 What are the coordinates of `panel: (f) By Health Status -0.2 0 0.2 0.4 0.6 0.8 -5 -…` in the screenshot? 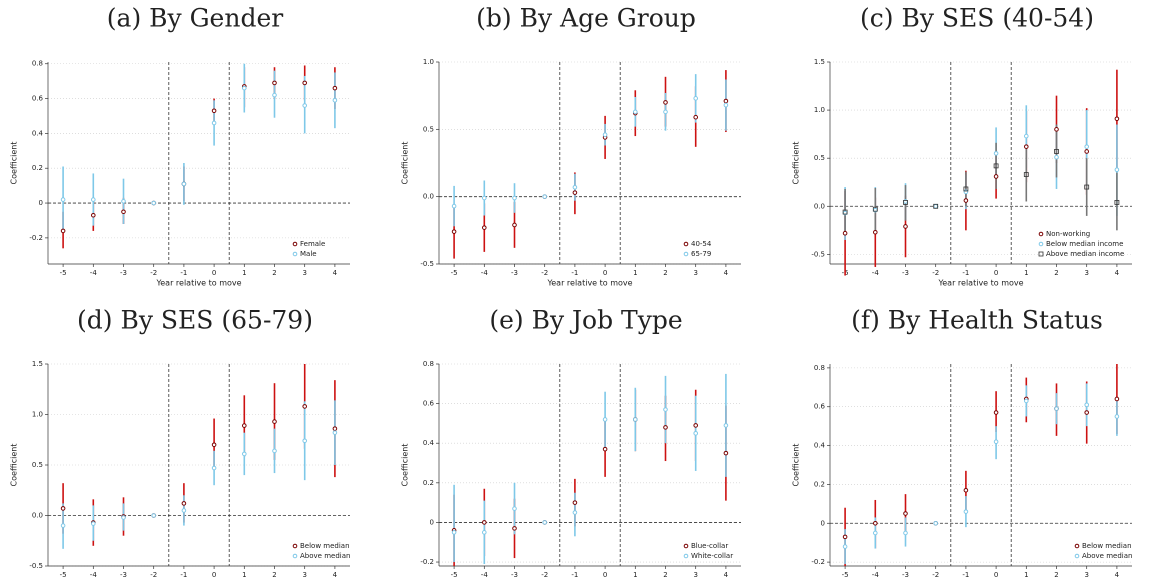 It's located at (962, 442).